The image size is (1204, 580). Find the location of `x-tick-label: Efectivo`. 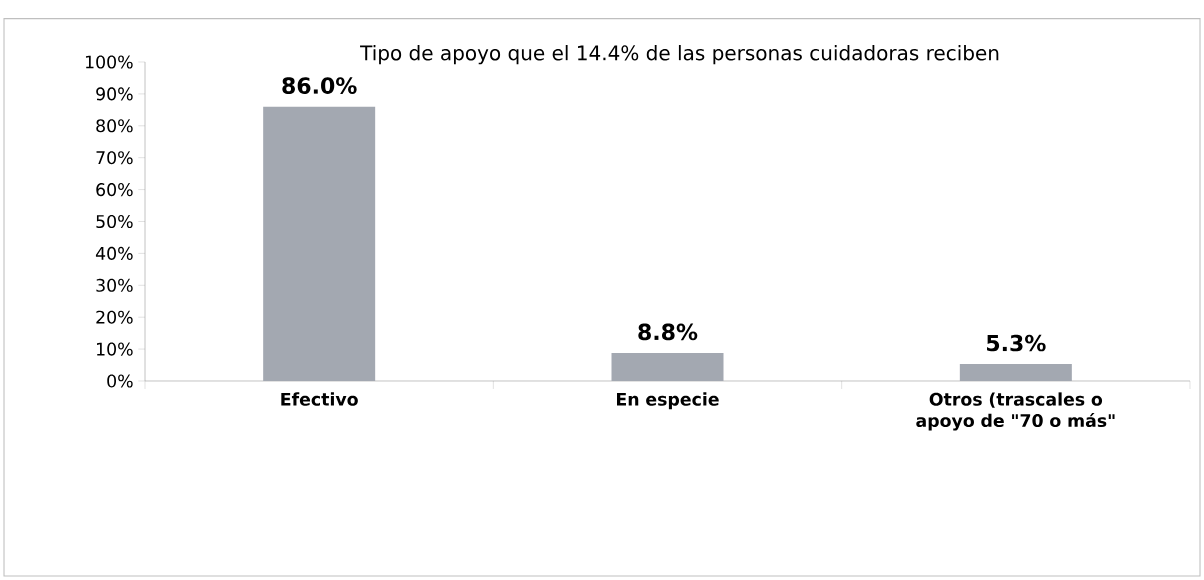

x-tick-label: Efectivo is located at coordinates (319, 399).